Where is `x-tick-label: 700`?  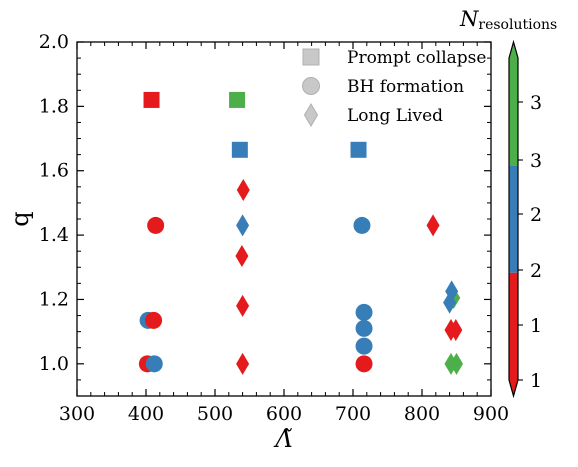 x-tick-label: 700 is located at coordinates (353, 414).